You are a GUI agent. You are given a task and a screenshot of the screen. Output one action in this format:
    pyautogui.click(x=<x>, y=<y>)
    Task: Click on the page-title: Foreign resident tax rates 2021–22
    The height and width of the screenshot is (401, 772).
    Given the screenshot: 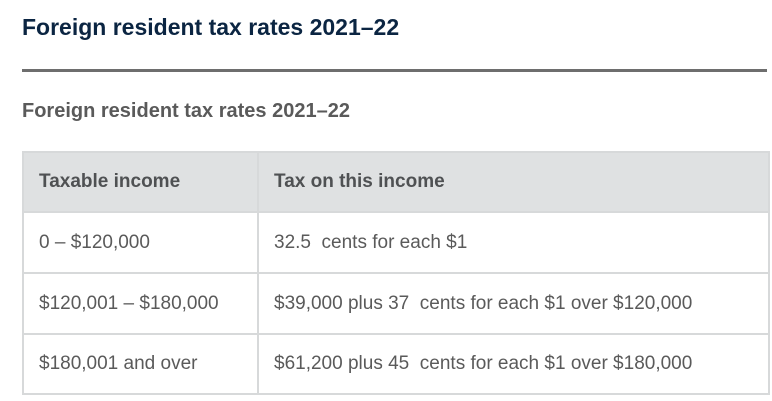 What is the action you would take?
    pyautogui.click(x=211, y=27)
    